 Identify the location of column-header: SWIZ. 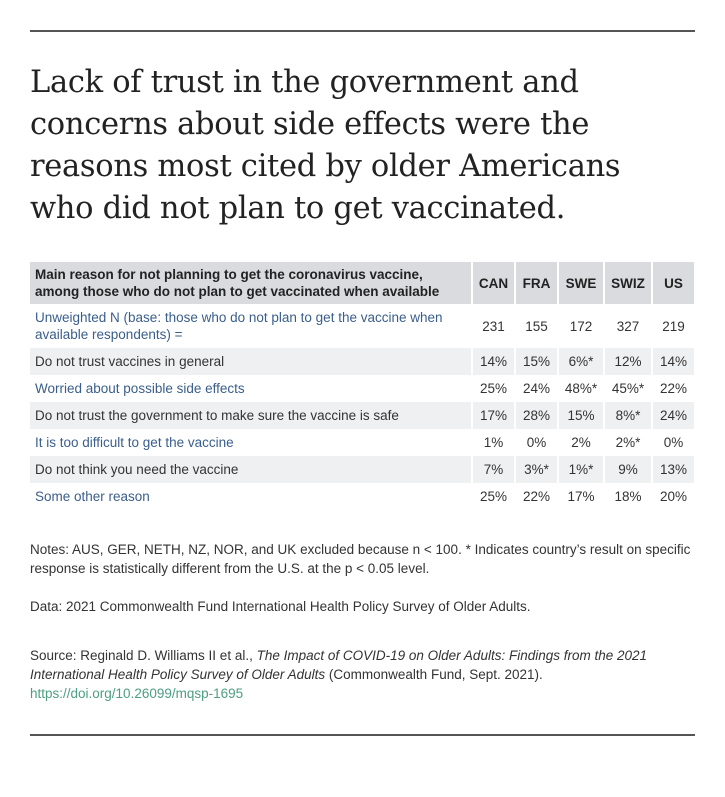
(627, 283).